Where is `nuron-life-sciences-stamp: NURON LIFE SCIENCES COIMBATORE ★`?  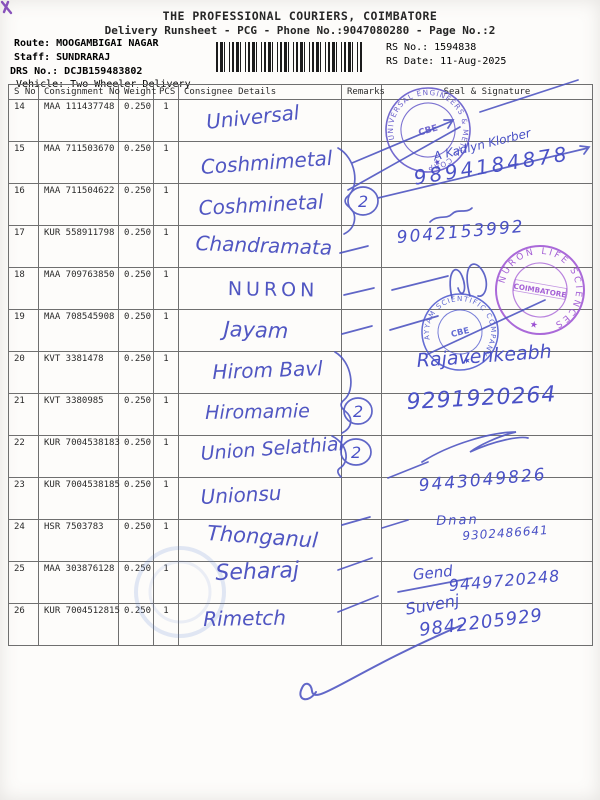 nuron-life-sciences-stamp: NURON LIFE SCIENCES COIMBATORE ★ is located at coordinates (540, 287).